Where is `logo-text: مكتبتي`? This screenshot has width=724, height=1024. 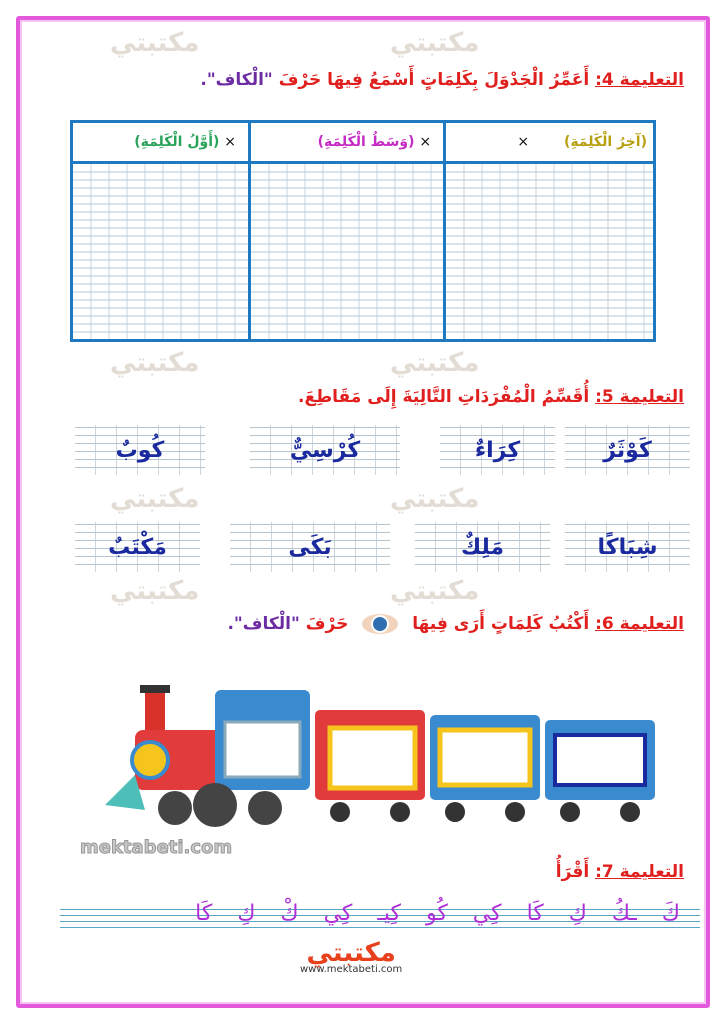 logo-text: مكتبتي is located at coordinates (351, 953).